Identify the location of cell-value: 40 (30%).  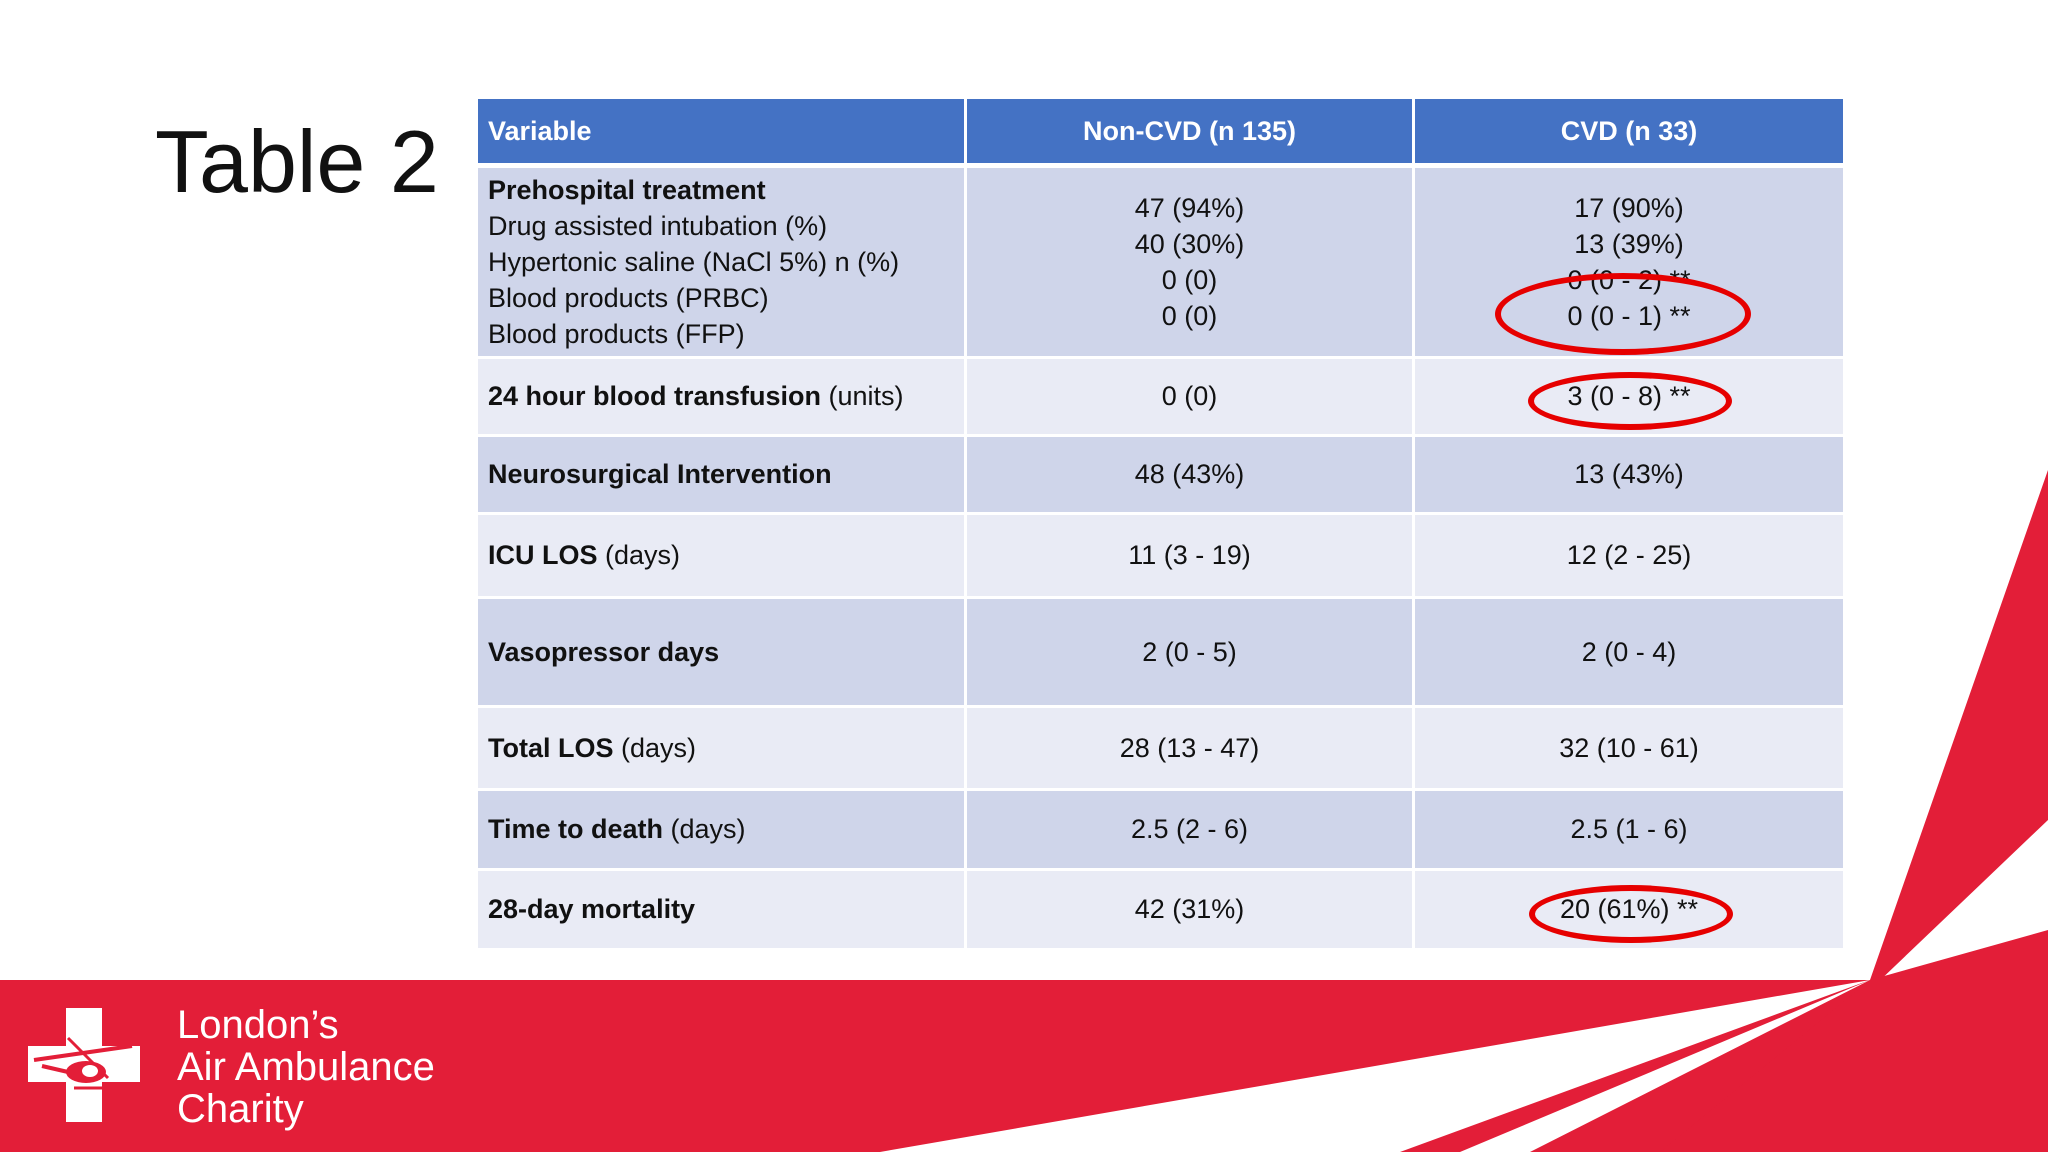
(1189, 244).